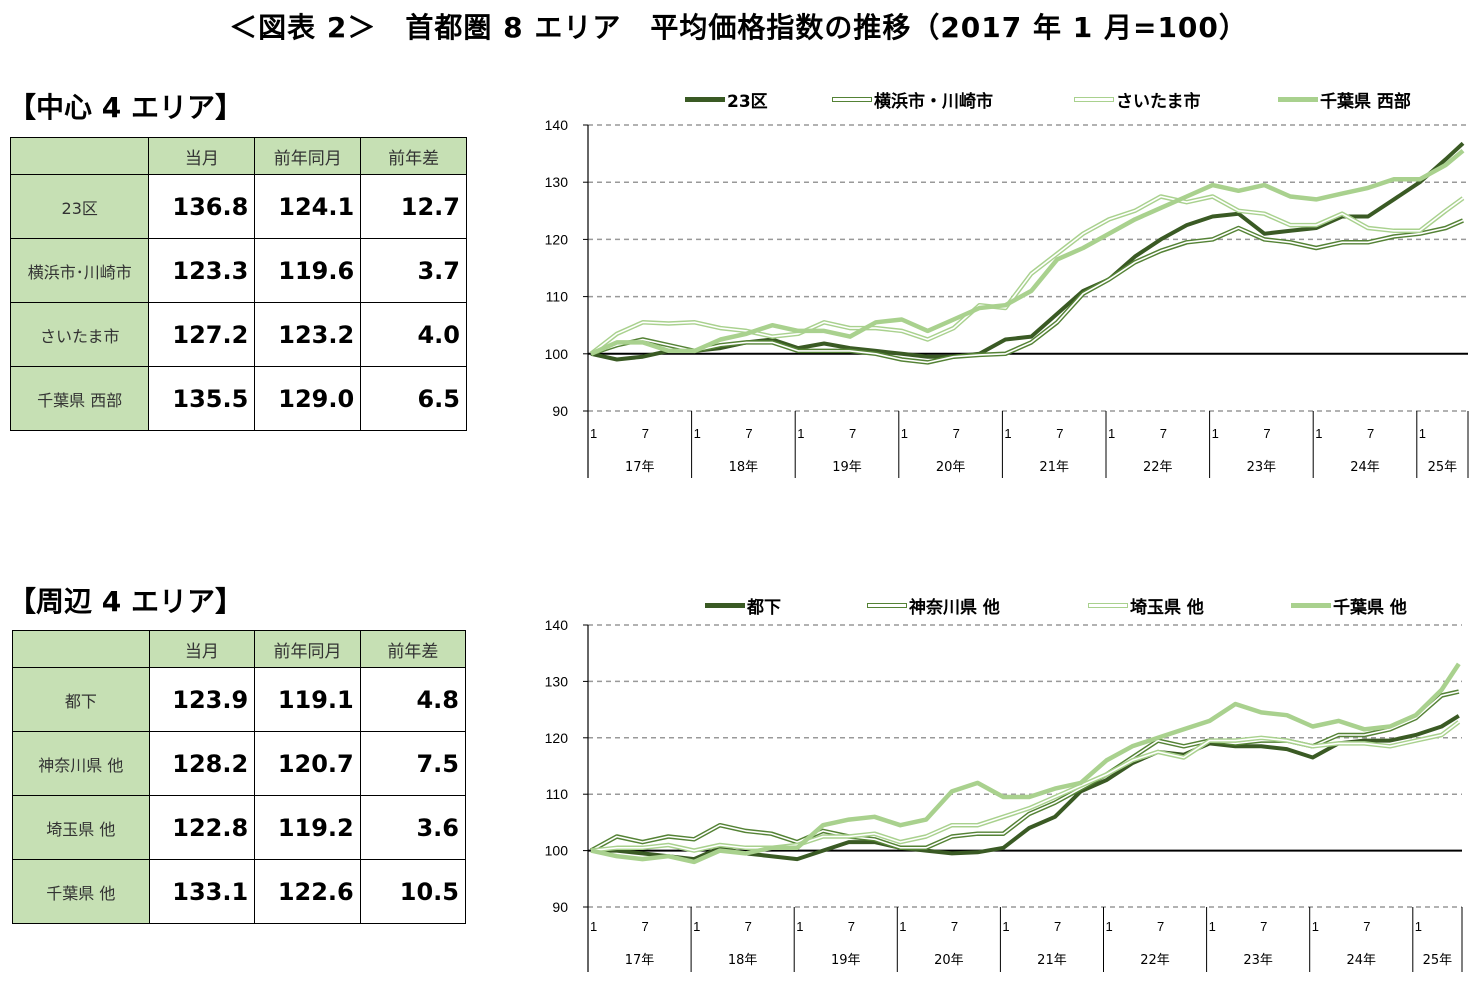 This screenshot has width=1477, height=984. What do you see at coordinates (1365, 102) in the screenshot?
I see `legend-label: 千葉県 西部` at bounding box center [1365, 102].